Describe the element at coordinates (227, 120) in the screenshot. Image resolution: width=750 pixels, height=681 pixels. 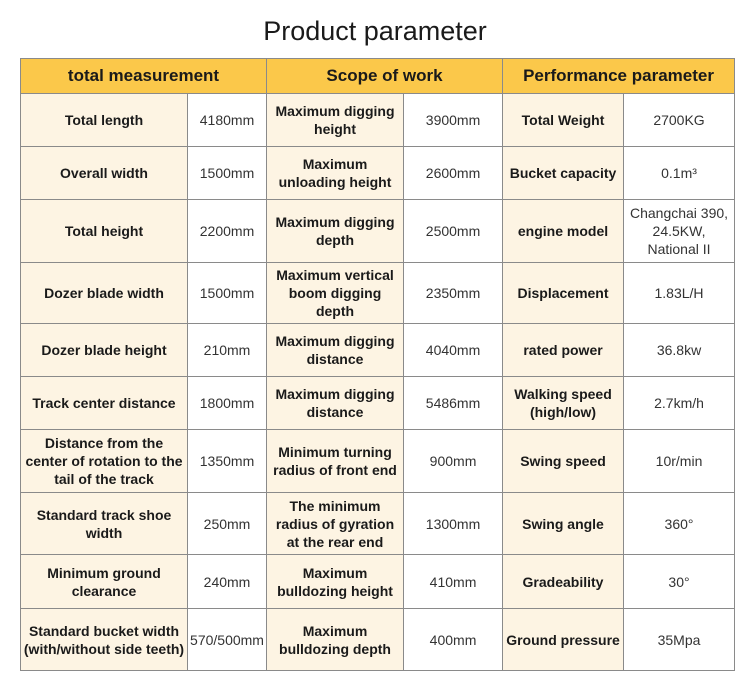
I see `measurement-value: 4180mm` at that location.